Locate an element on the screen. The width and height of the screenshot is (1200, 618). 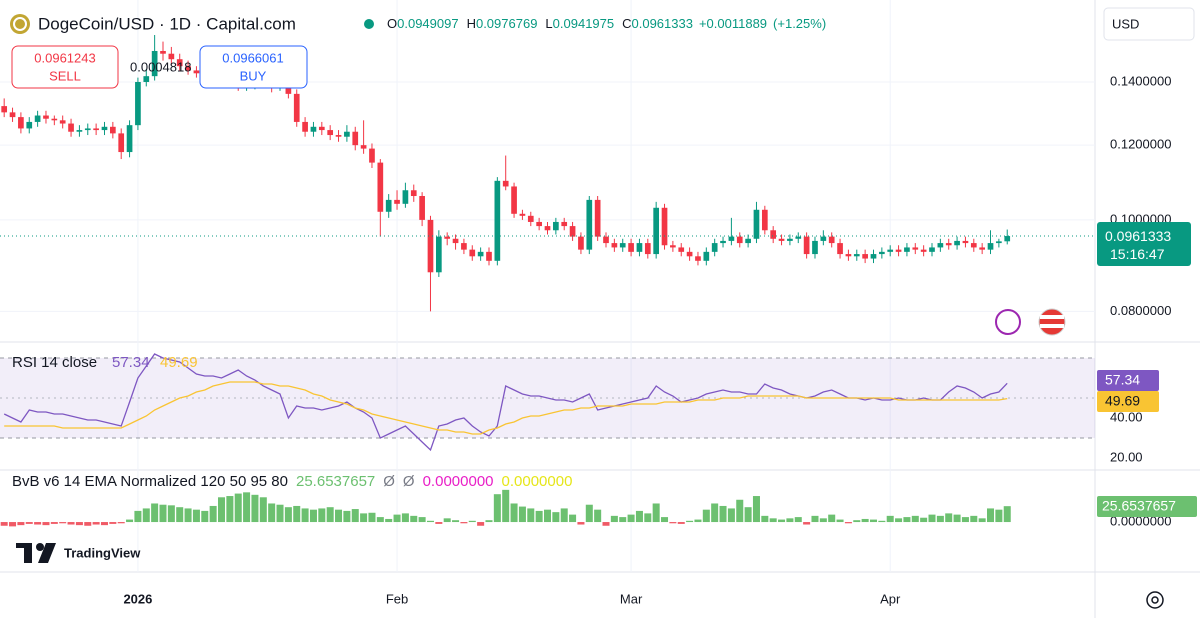
last-price-badge is located at coordinates (1144, 244).